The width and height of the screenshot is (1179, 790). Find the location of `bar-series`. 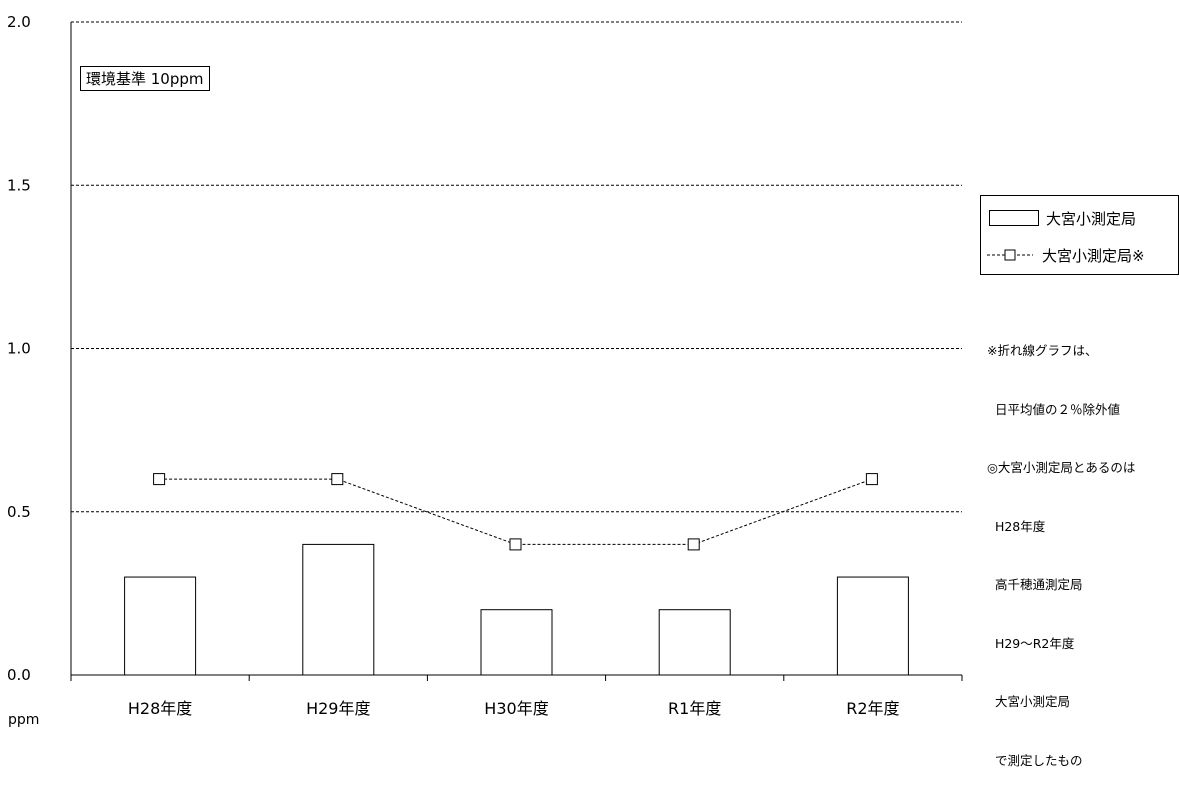

bar-series is located at coordinates (516, 609).